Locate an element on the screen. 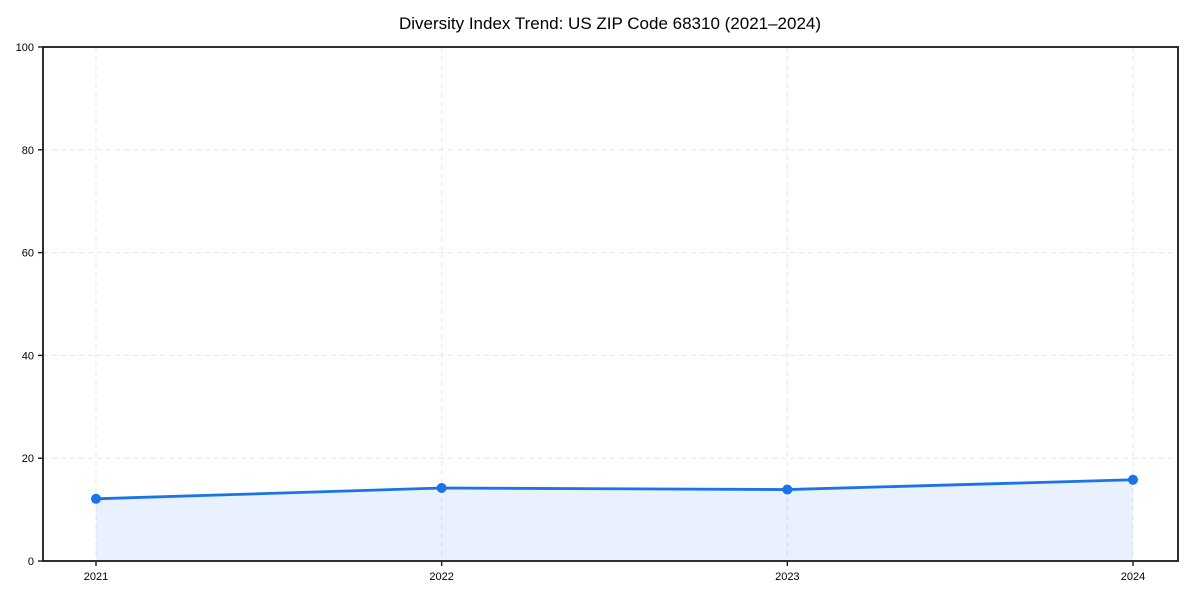  y-tick-label: 20 is located at coordinates (28, 459).